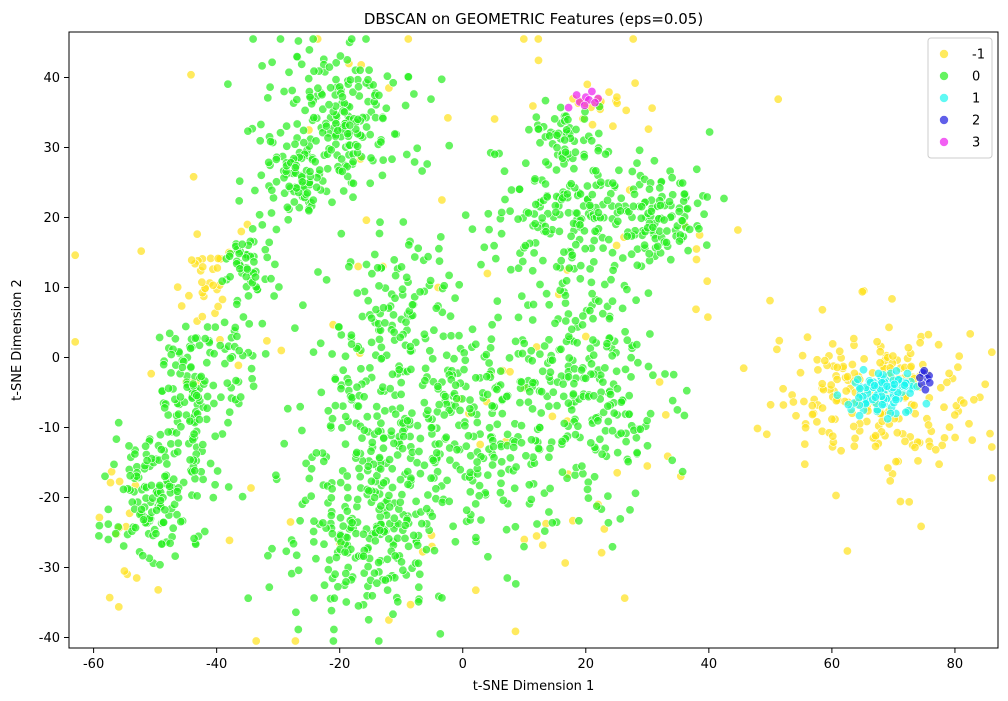 Image resolution: width=1008 pixels, height=701 pixels. What do you see at coordinates (534, 686) in the screenshot?
I see `x-axis-label: t-SNE Dimension 1` at bounding box center [534, 686].